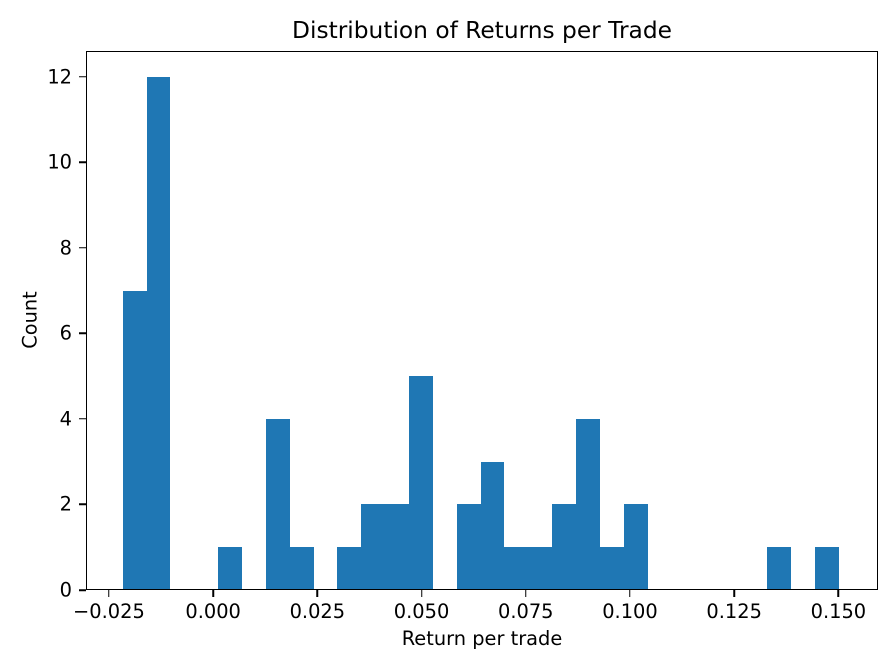 Image resolution: width=896 pixels, height=672 pixels. What do you see at coordinates (59, 162) in the screenshot?
I see `y-tick-label: 10` at bounding box center [59, 162].